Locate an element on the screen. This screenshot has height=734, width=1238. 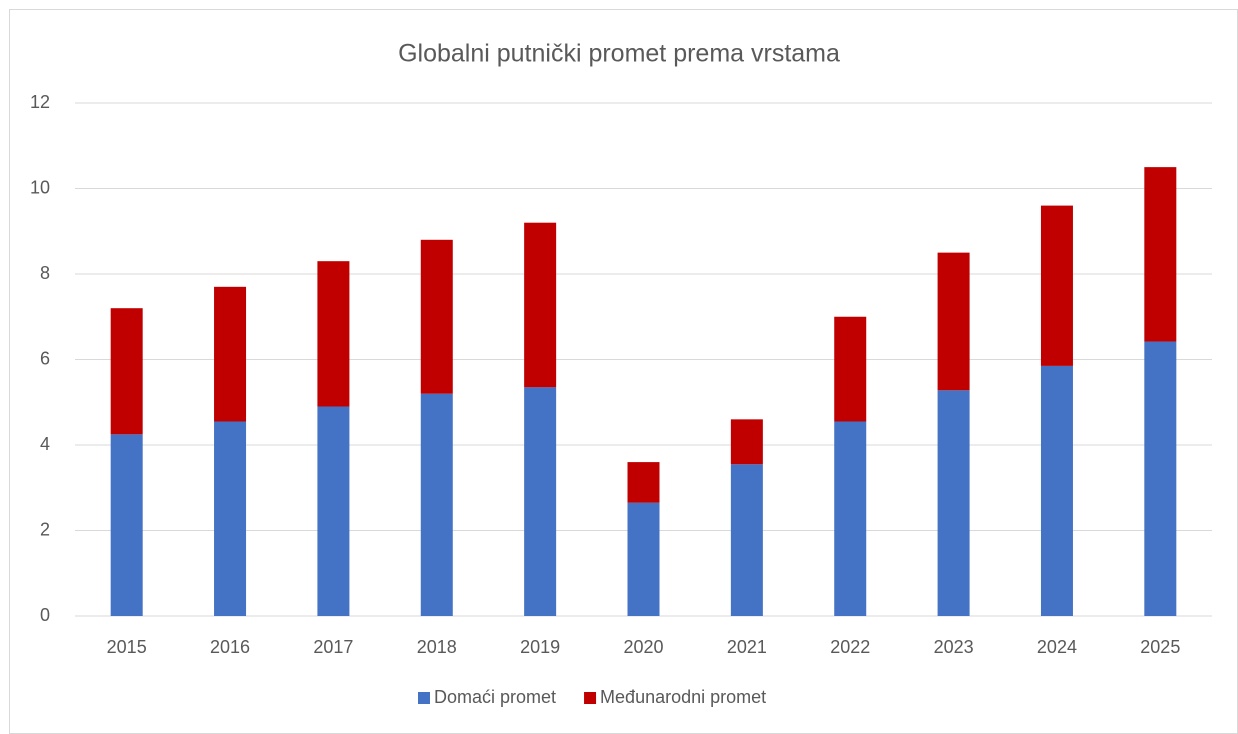
y-tick-label: 12 is located at coordinates (40, 102).